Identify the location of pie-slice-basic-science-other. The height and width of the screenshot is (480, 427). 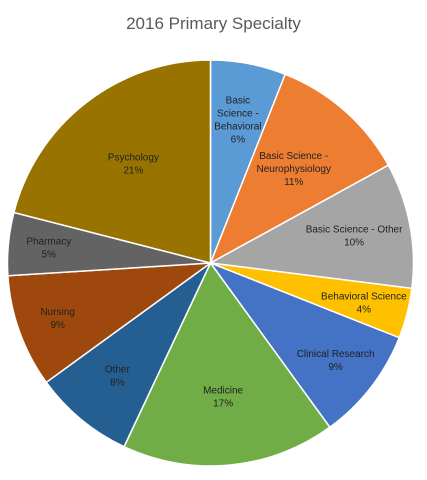
(311, 227).